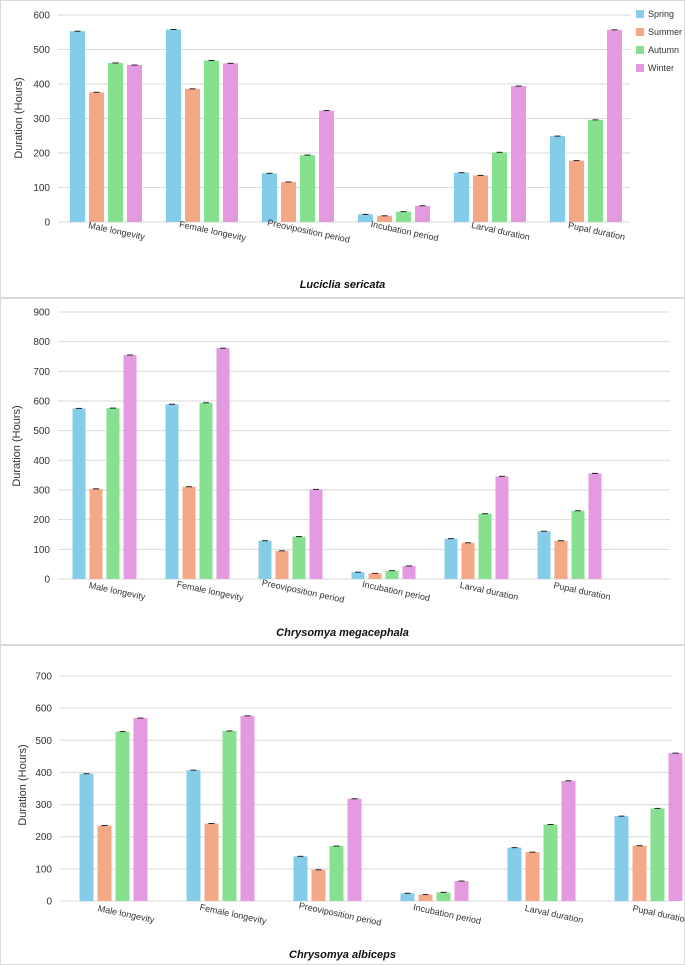  Describe the element at coordinates (343, 285) in the screenshot. I see `chart-title: Luciclia sericata` at that location.